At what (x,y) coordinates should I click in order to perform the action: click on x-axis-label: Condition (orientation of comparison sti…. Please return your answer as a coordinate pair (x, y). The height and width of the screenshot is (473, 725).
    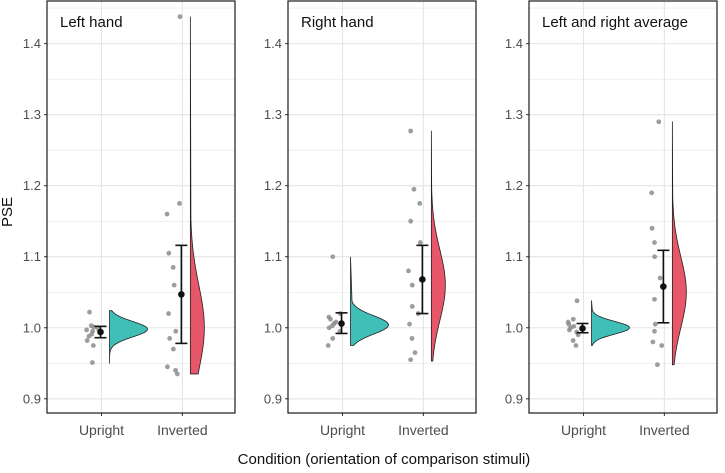
    Looking at the image, I should click on (384, 459).